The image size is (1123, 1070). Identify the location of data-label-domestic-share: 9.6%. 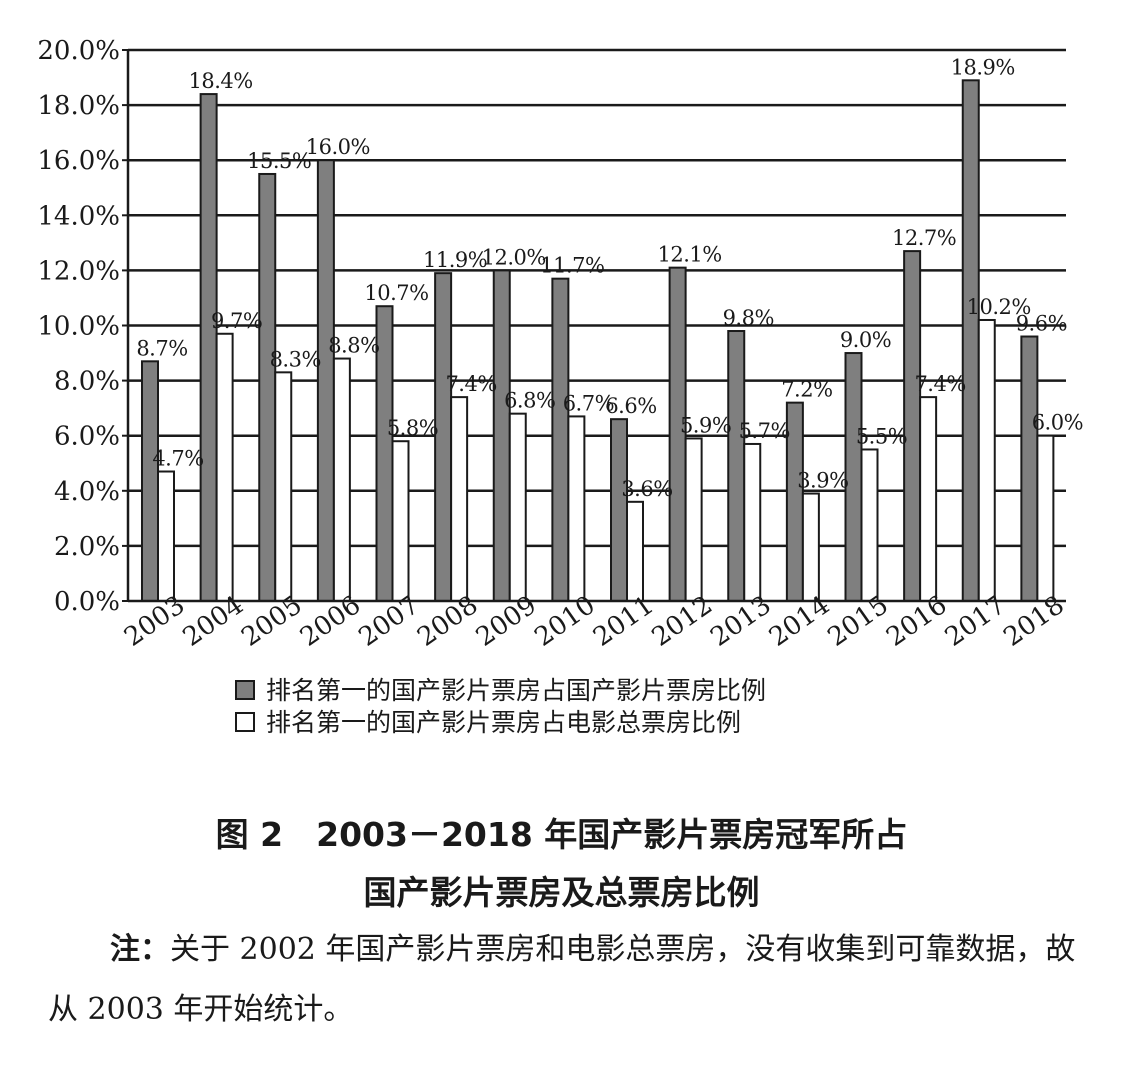
(1041, 324).